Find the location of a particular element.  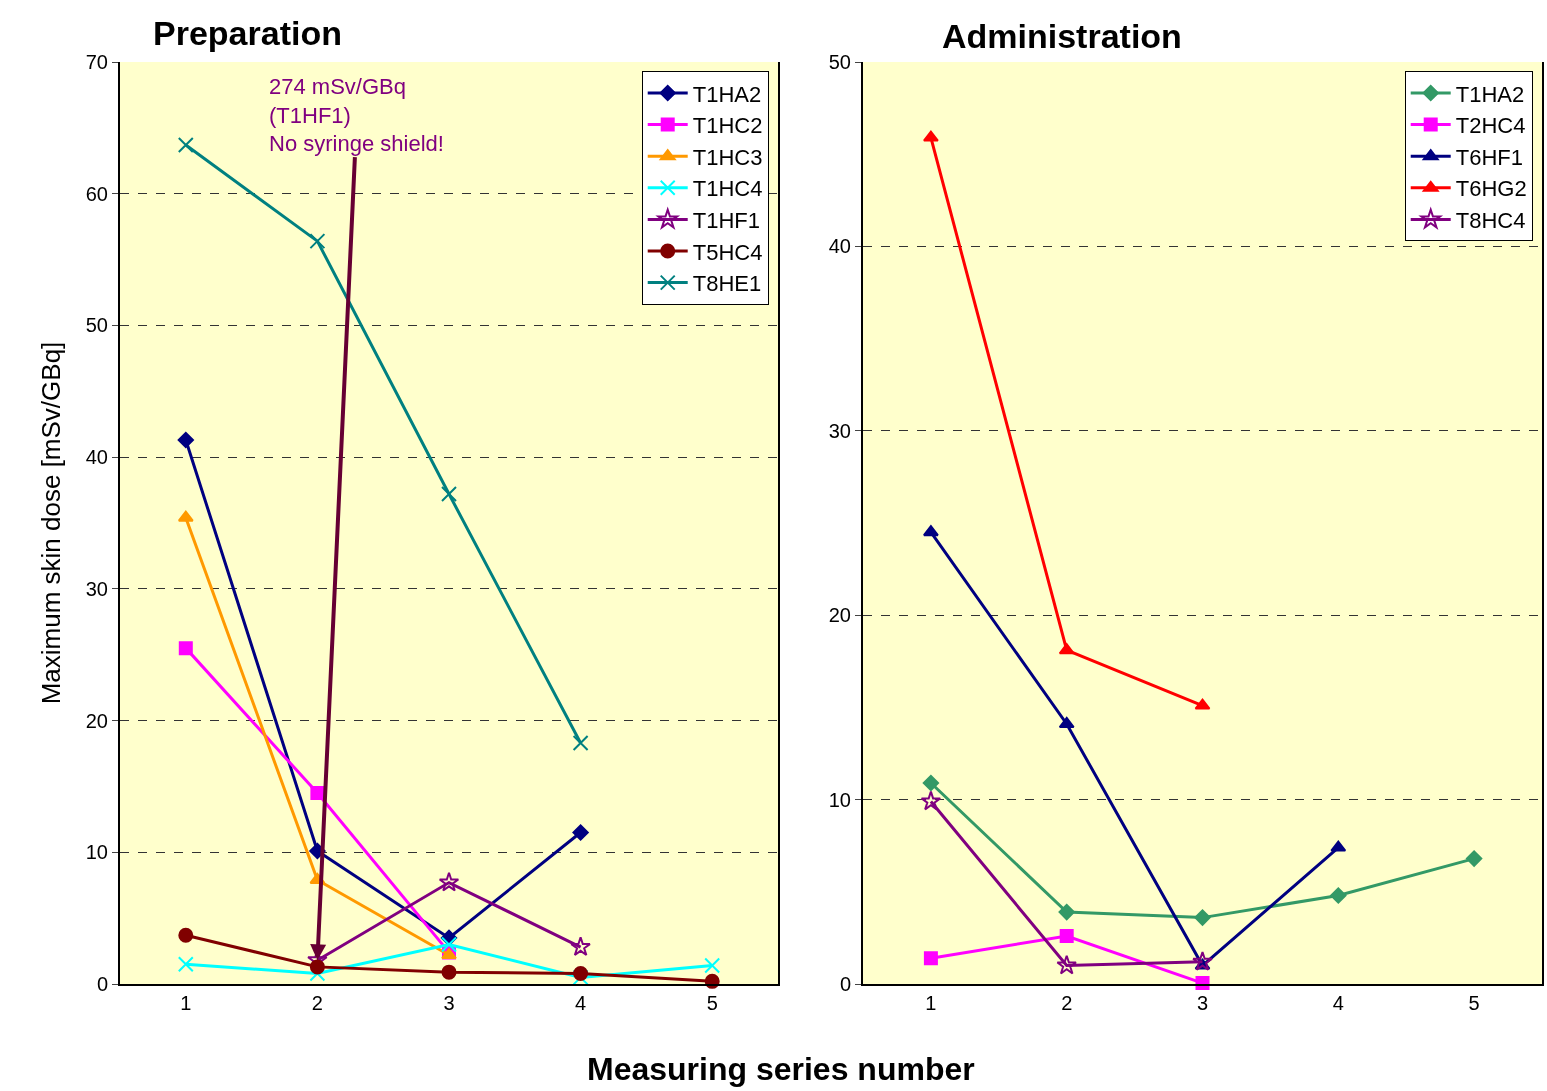

y-axis-title: Maximum skin dose [mSv/GBq] is located at coordinates (50, 523).